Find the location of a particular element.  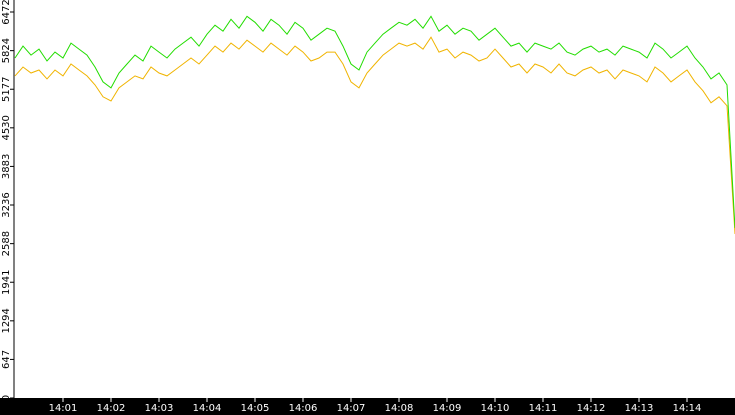

y-tick-label: 2588 is located at coordinates (6, 243).